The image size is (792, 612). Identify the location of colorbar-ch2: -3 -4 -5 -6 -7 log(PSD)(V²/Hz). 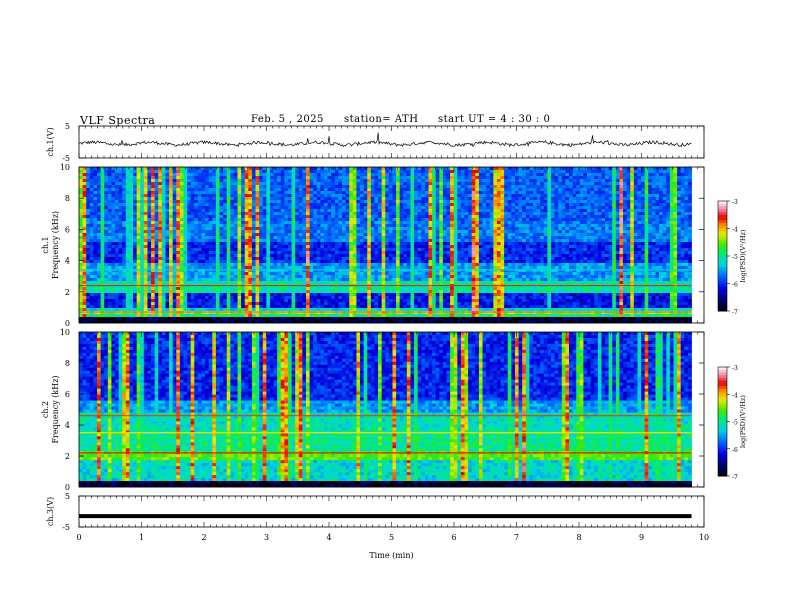
(732, 423).